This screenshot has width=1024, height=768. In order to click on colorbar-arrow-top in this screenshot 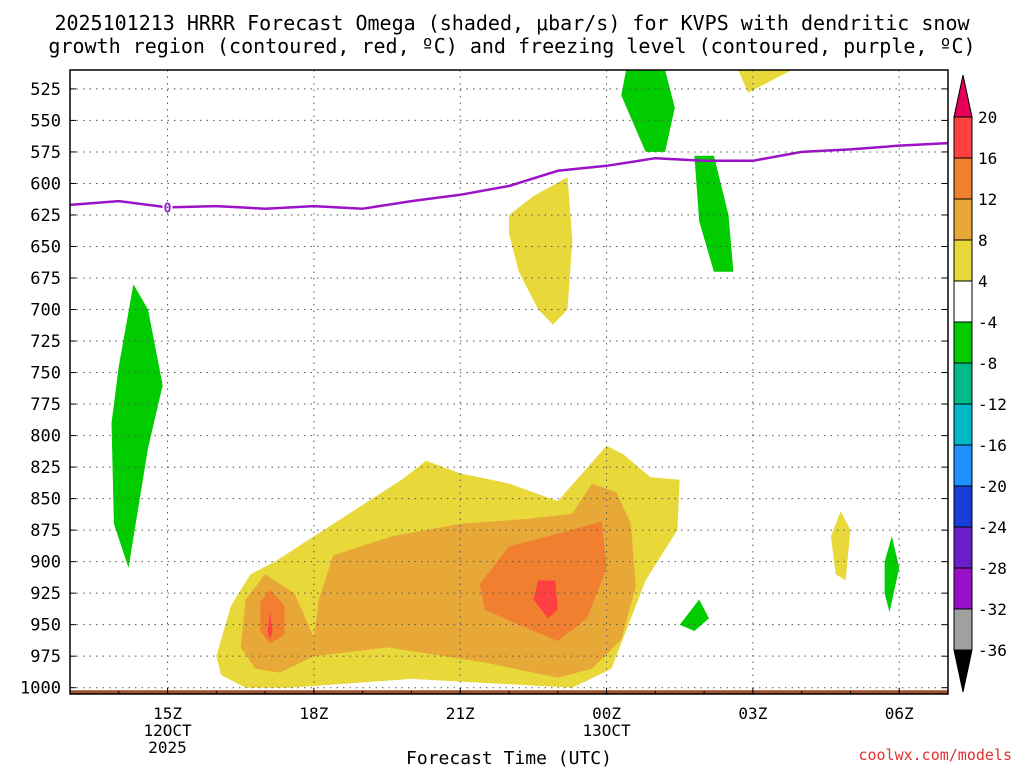, I will do `click(963, 96)`.